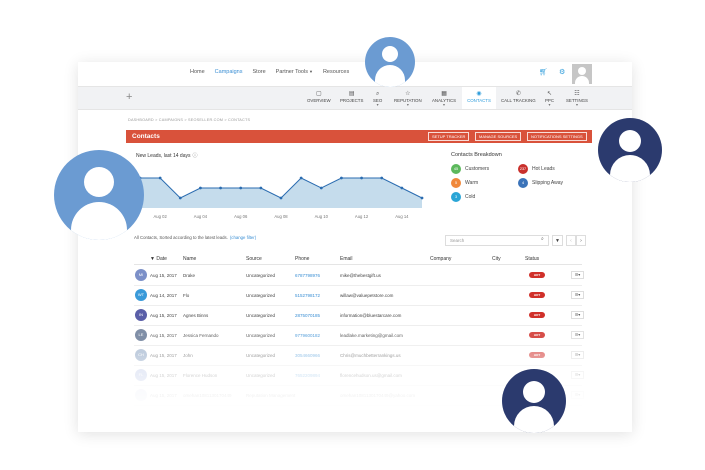 This screenshot has height=470, width=705. Describe the element at coordinates (449, 136) in the screenshot. I see `setup-tracker-button: SETUP TRACKER` at that location.